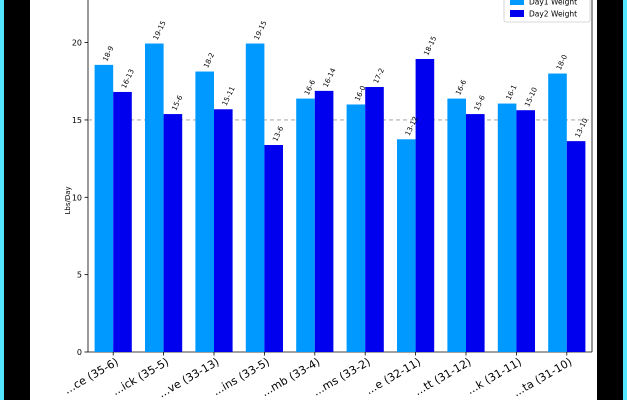  I want to click on data-label: 16-1, so click(512, 93).